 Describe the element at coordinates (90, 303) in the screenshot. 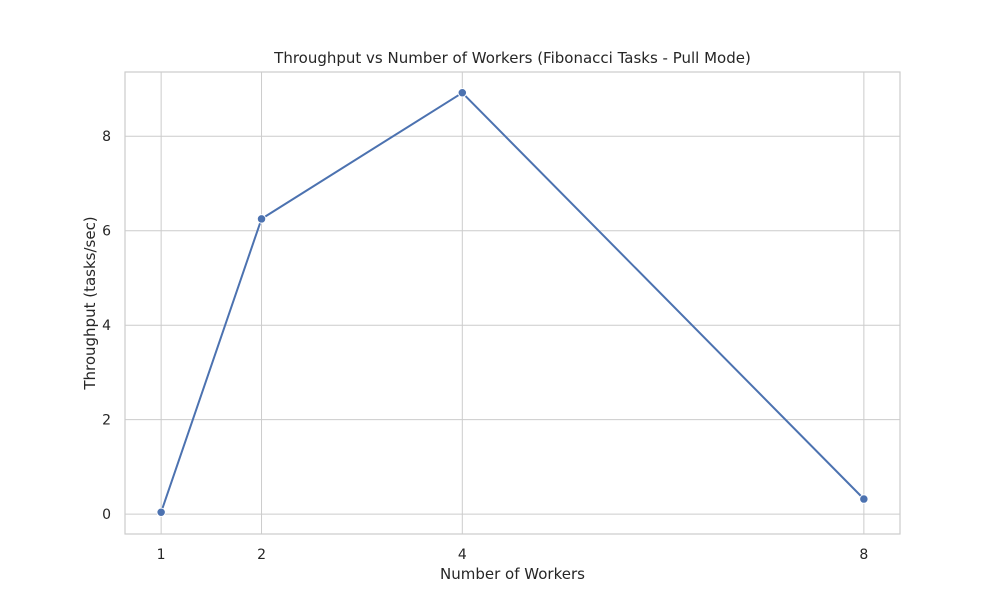

I see `y-axis-label: Throughput (tasks/sec)` at that location.